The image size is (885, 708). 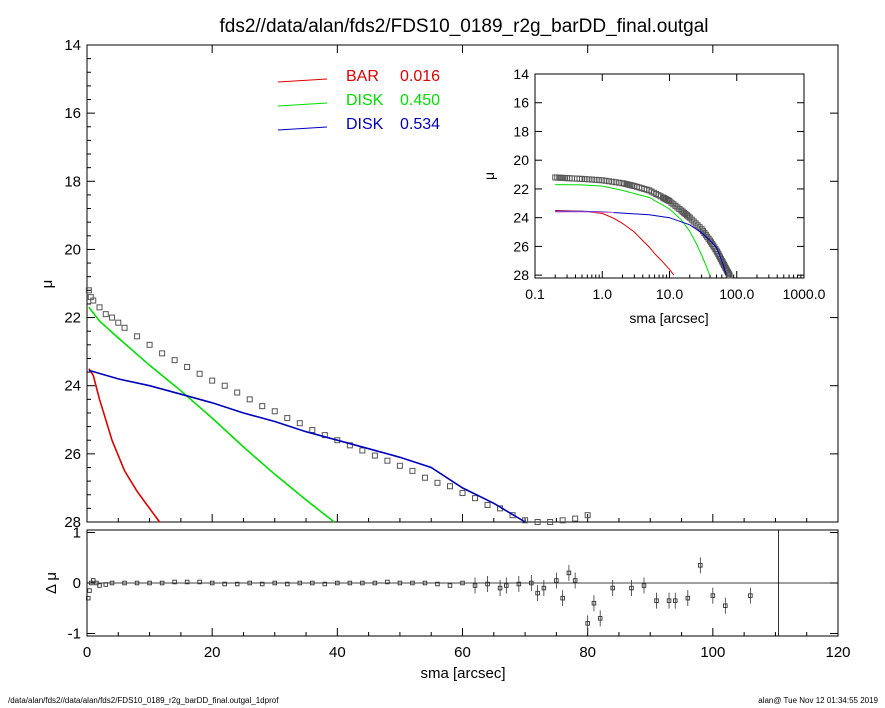 I want to click on legend: BAR 0.016 DISK 0.450 DISK 0.534, so click(x=358, y=100).